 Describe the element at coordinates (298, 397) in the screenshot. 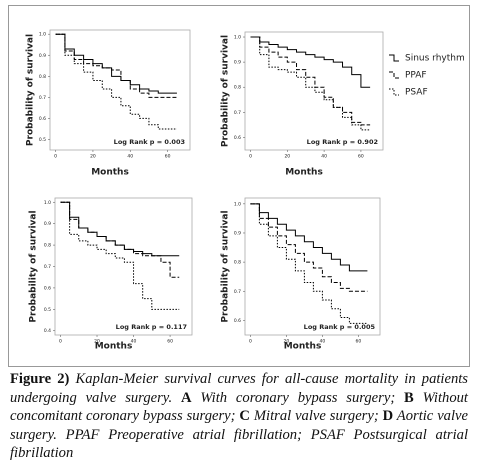

I see `caption-text: With coronary bypass surgery;` at that location.